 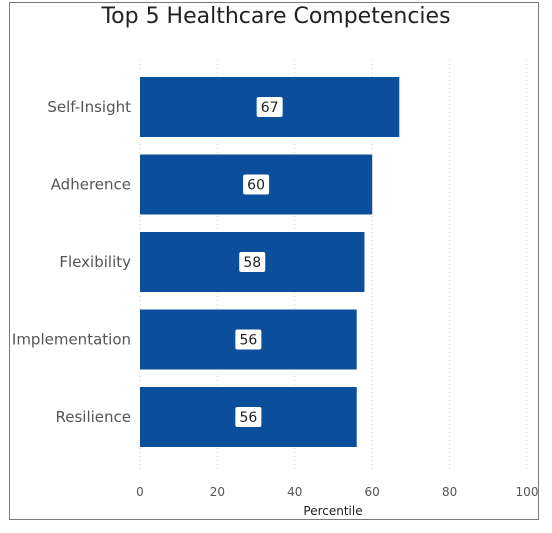 What do you see at coordinates (91, 185) in the screenshot?
I see `category-label: Adherence` at bounding box center [91, 185].